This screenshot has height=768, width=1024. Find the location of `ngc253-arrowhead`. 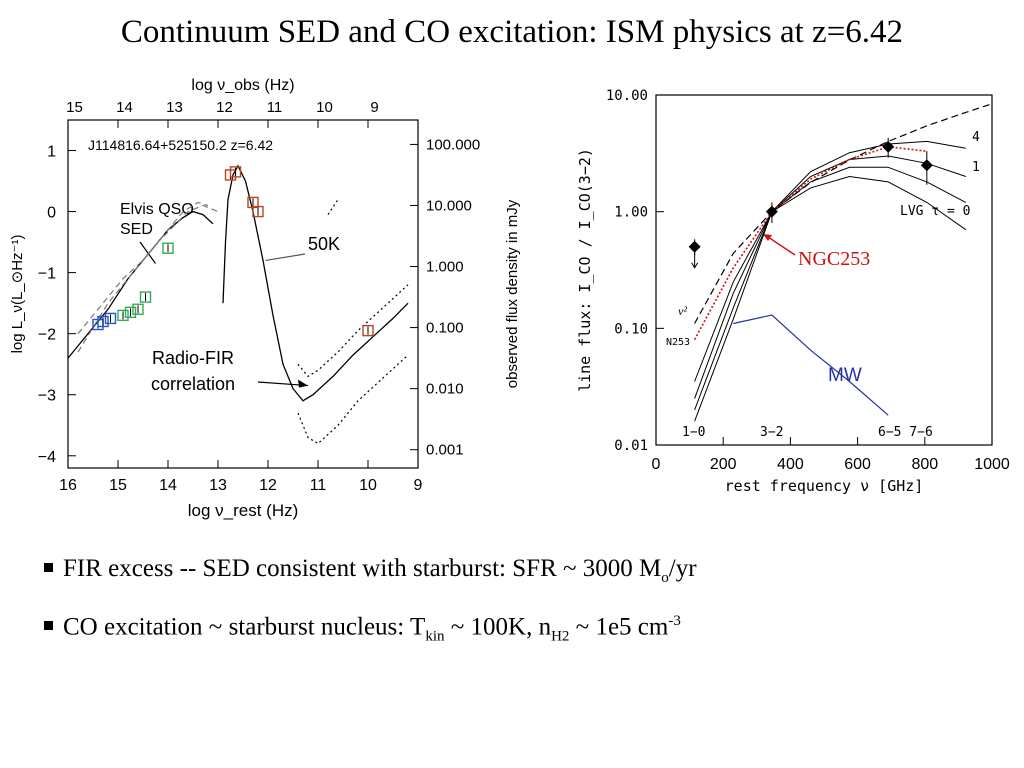

ngc253-arrowhead is located at coordinates (767, 237).